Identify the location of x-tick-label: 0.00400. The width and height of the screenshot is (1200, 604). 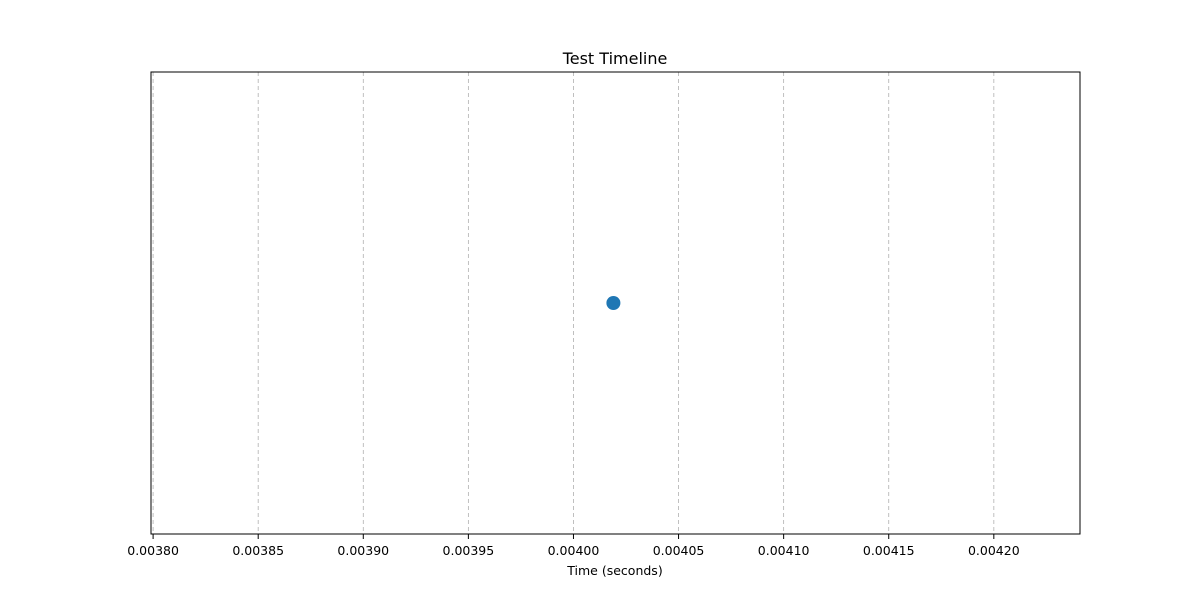
(574, 550).